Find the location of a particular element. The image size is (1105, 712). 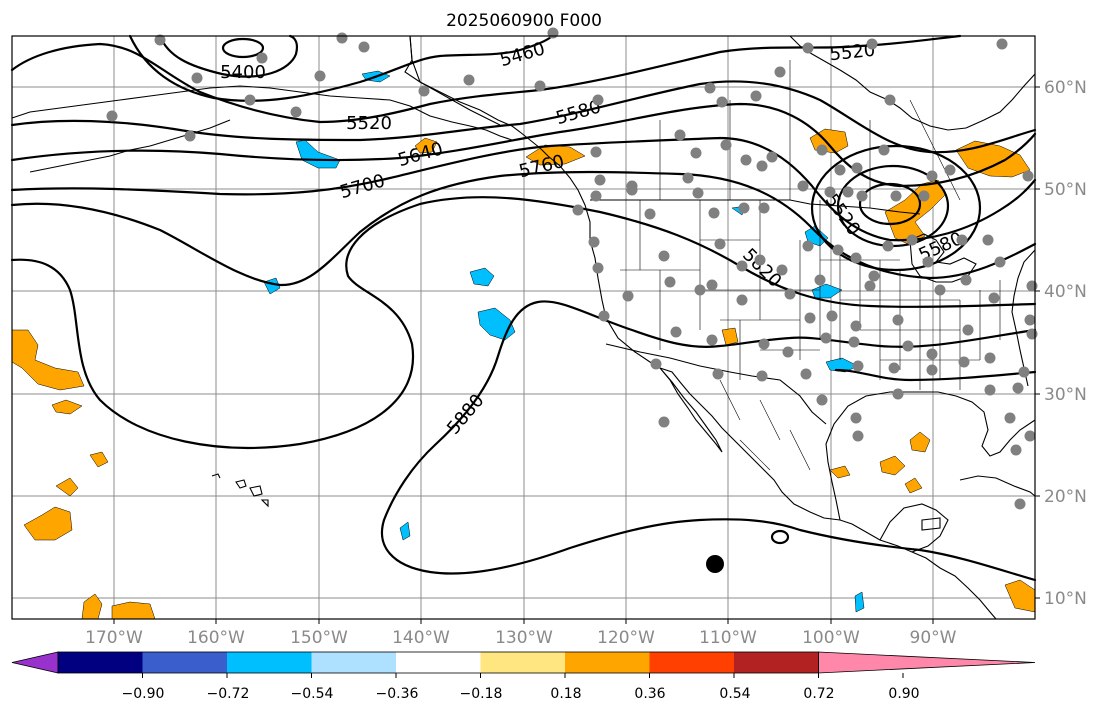

us-canada-border is located at coordinates (755, 207).